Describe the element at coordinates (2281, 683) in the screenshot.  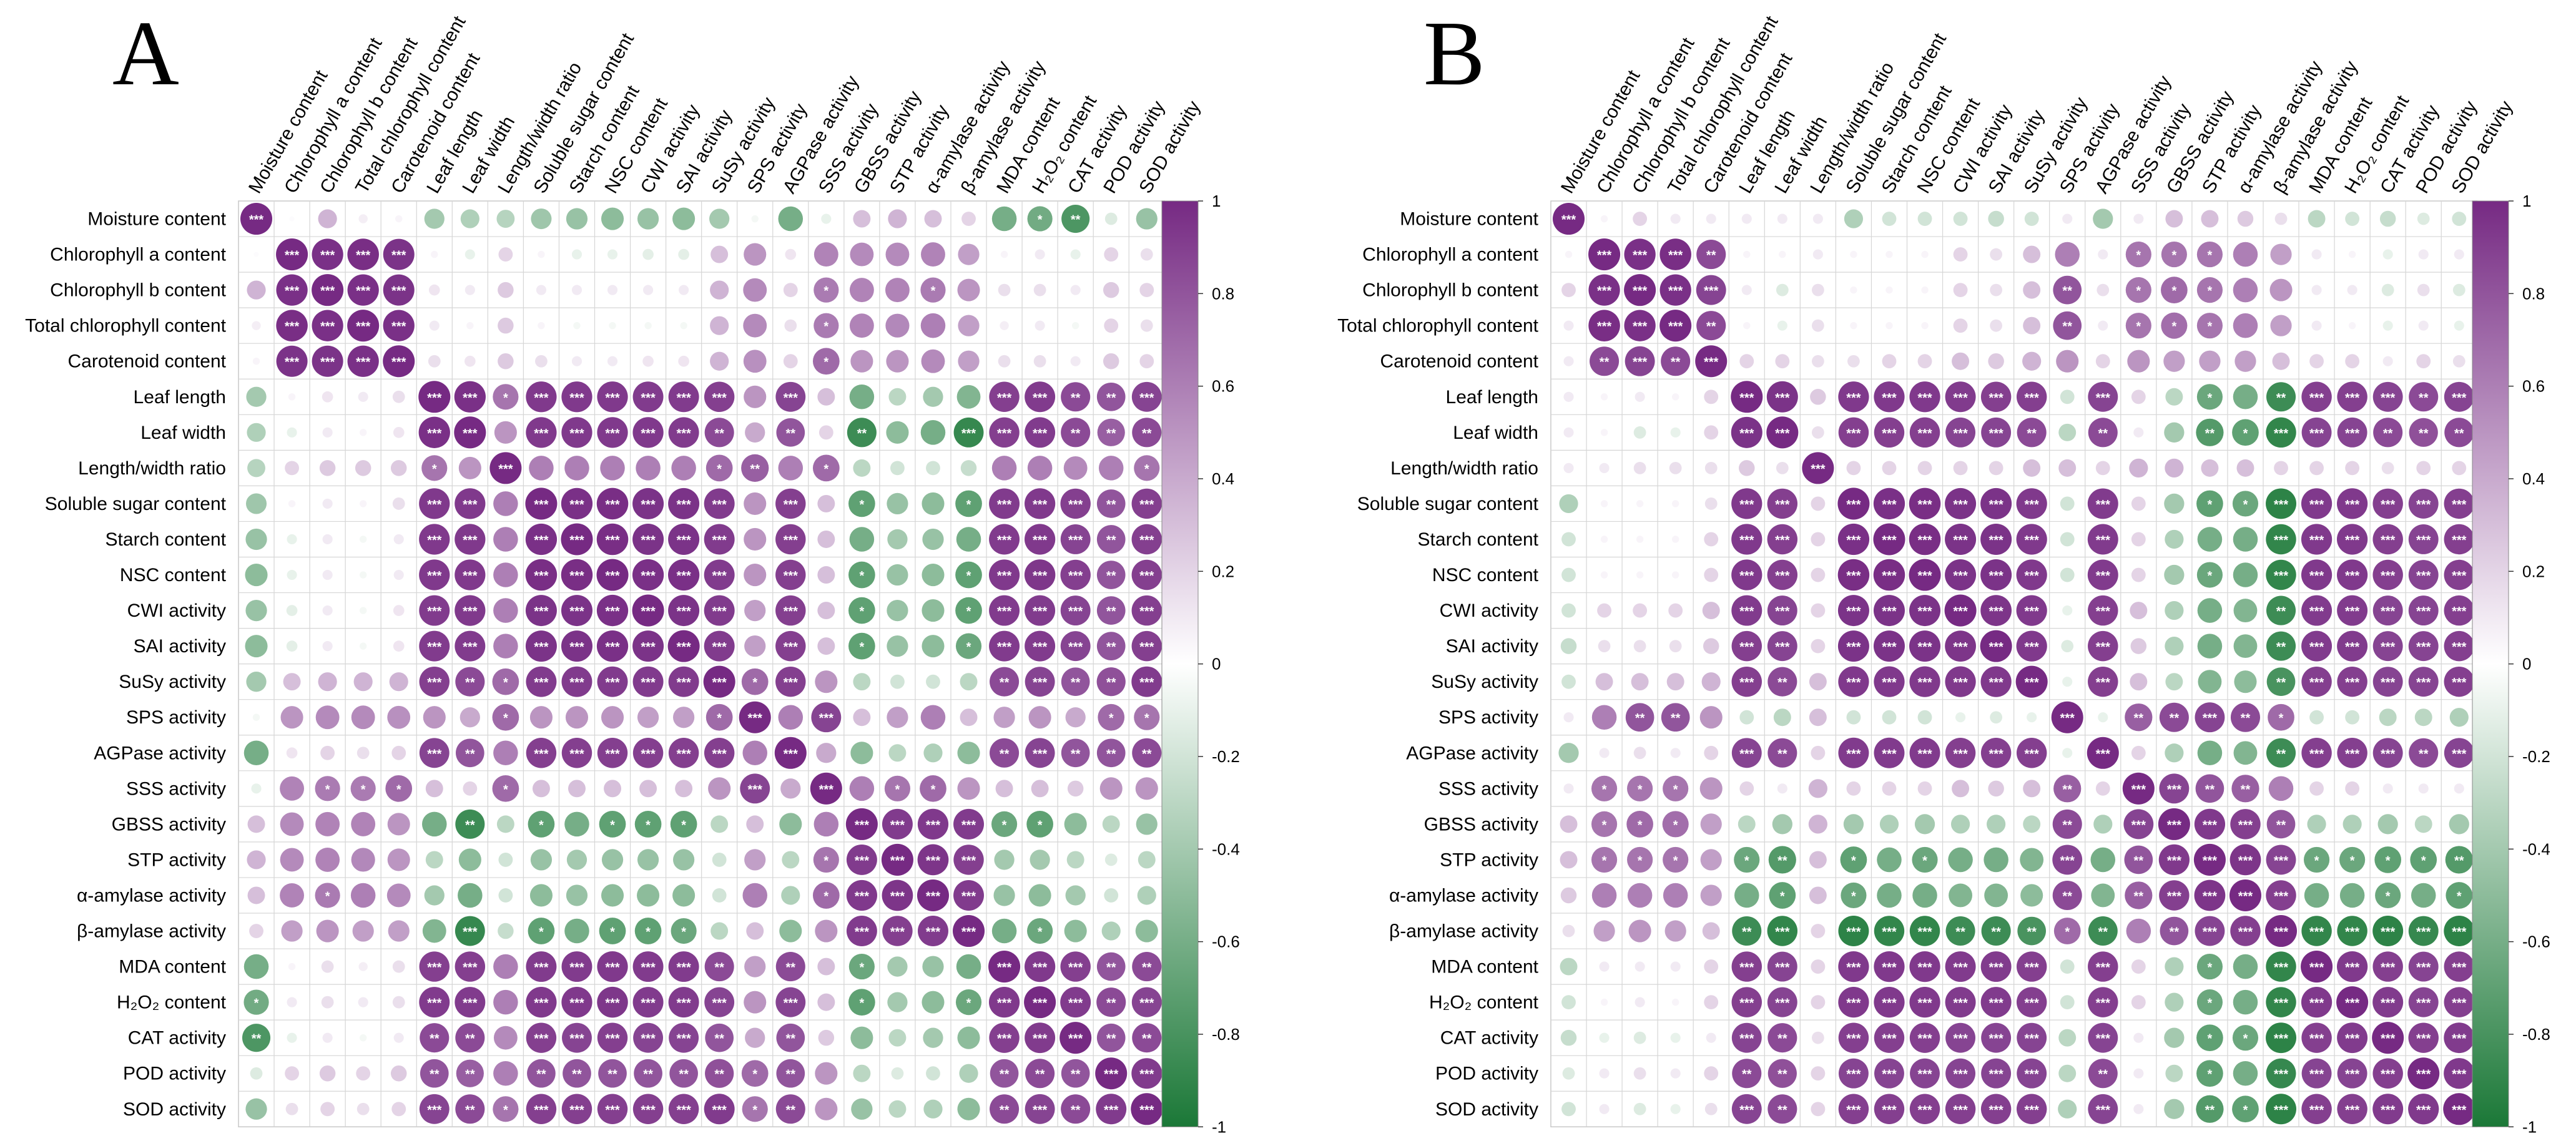
I see `sig-stars-r13-c20: **` at that location.